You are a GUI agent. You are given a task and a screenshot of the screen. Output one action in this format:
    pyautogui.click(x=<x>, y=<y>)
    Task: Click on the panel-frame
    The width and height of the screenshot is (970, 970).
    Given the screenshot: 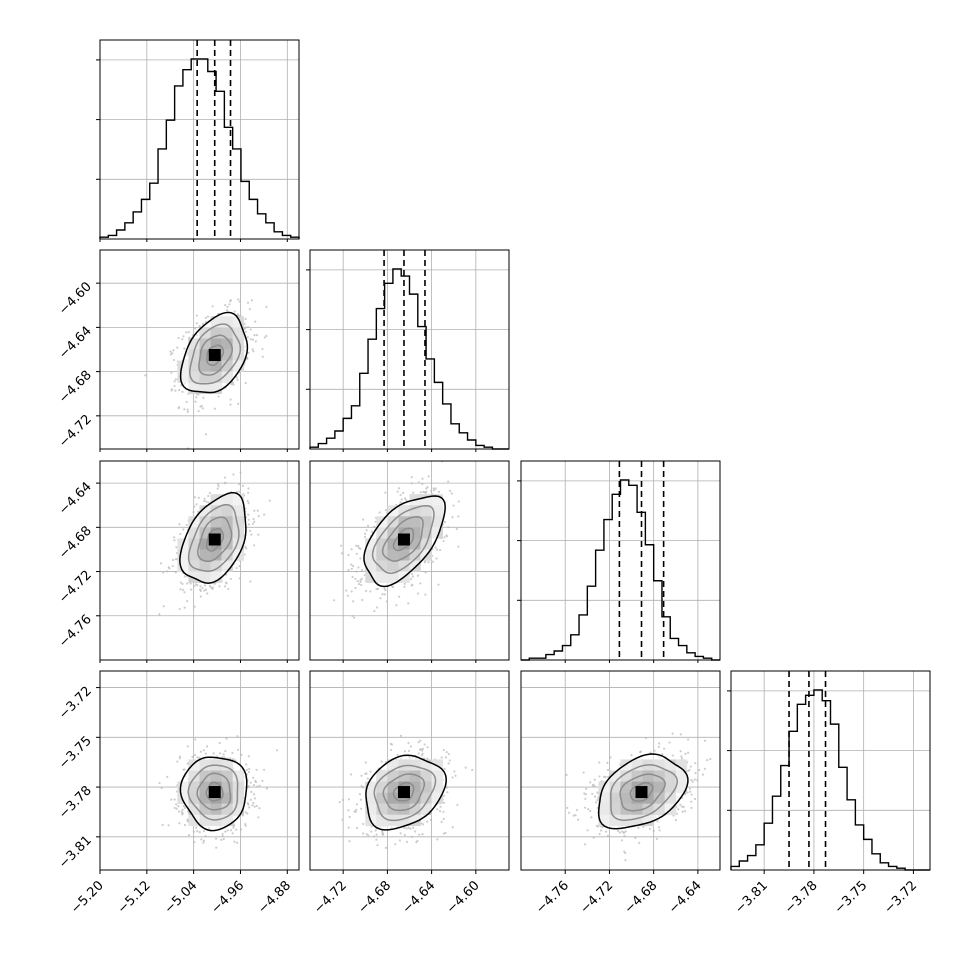 What is the action you would take?
    pyautogui.click(x=620, y=770)
    